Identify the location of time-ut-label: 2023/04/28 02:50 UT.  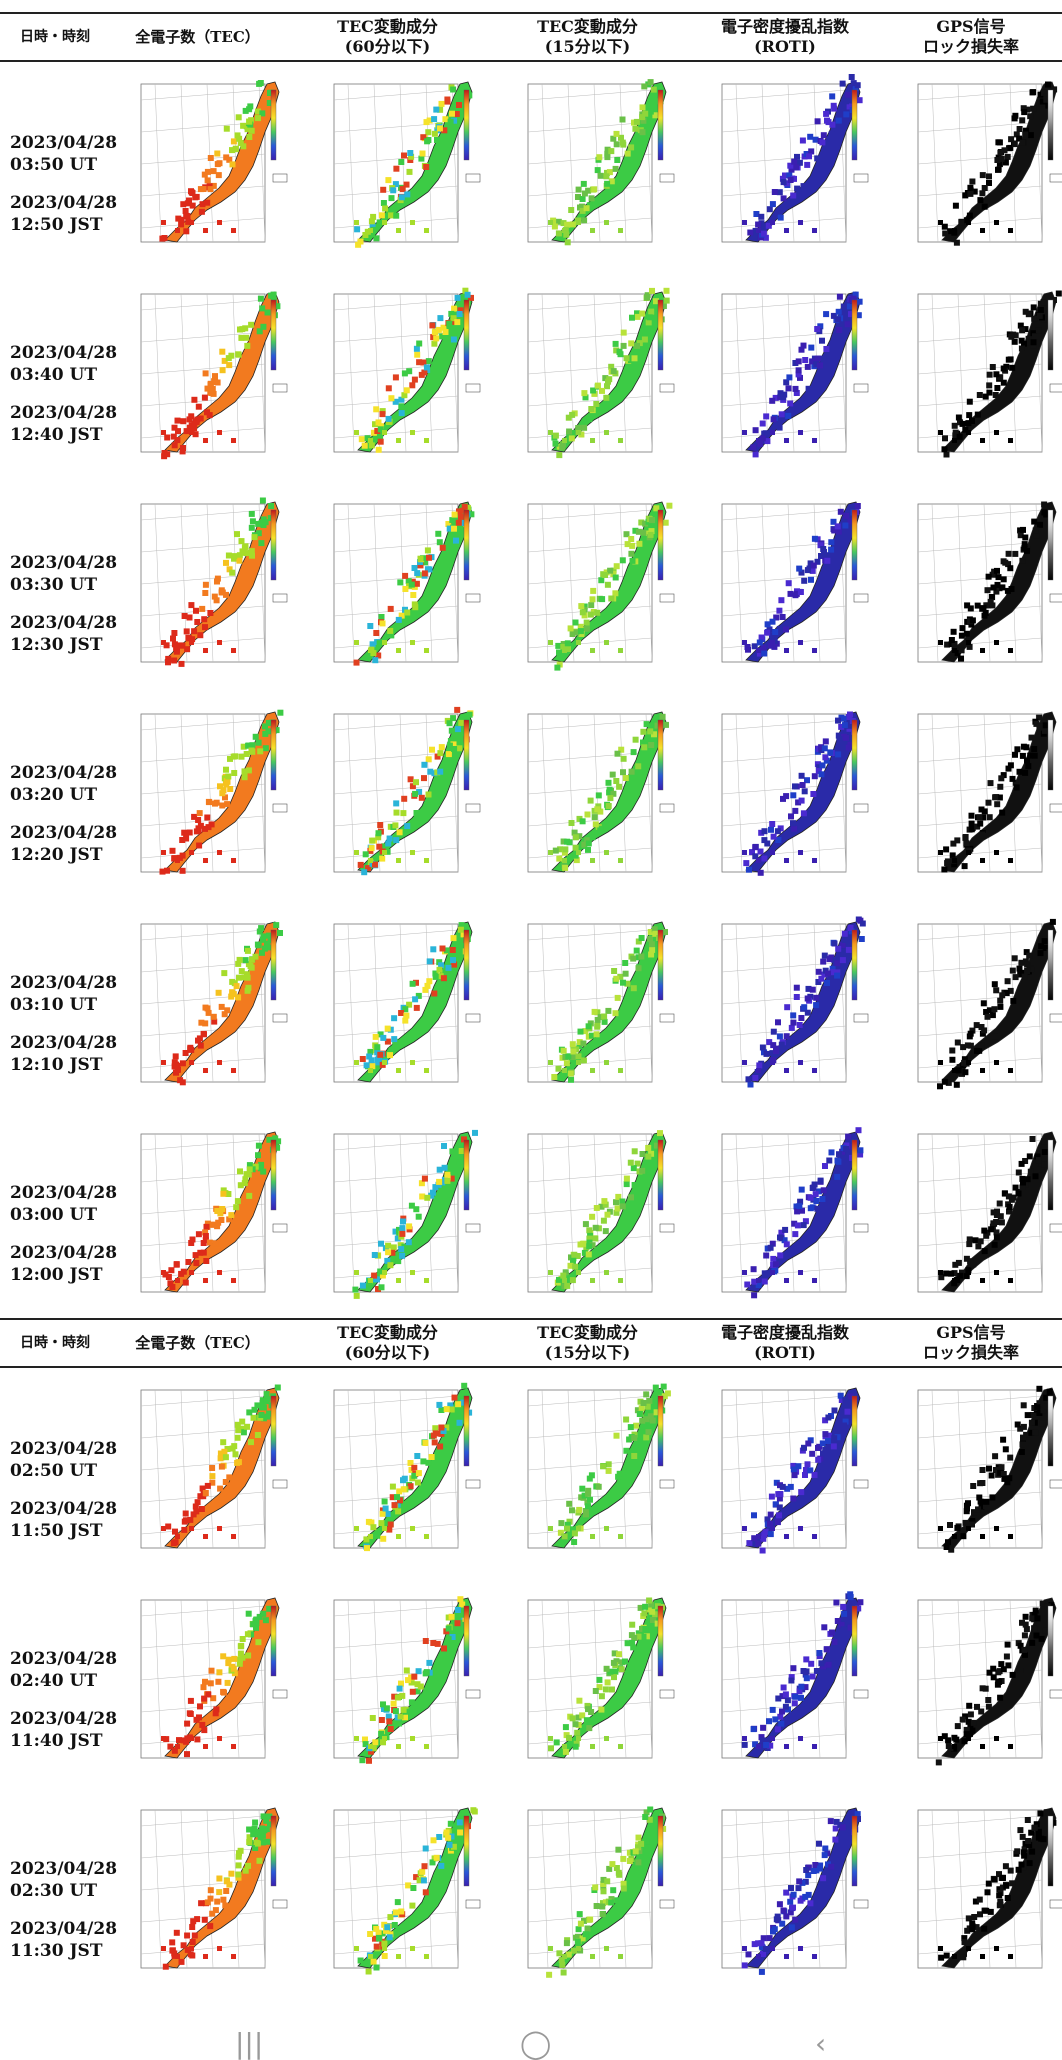
(64, 1460).